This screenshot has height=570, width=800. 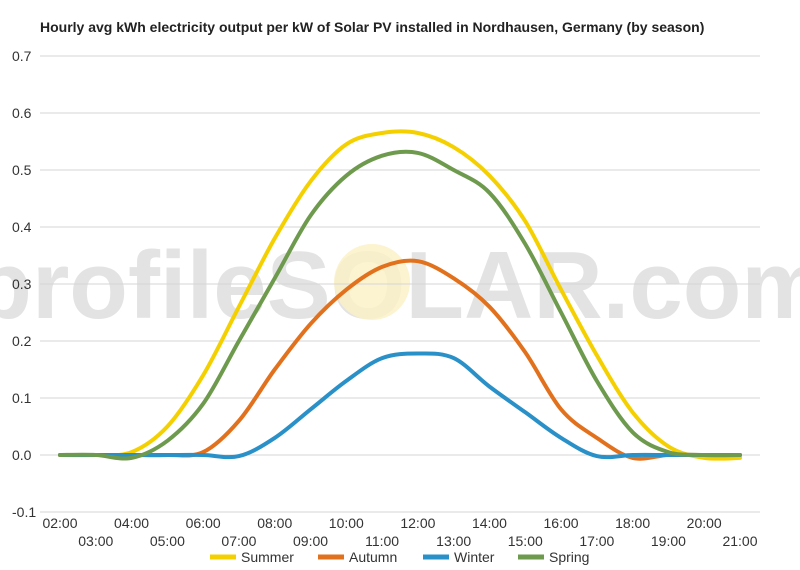 What do you see at coordinates (704, 523) in the screenshot?
I see `x-tick-label: 20:00` at bounding box center [704, 523].